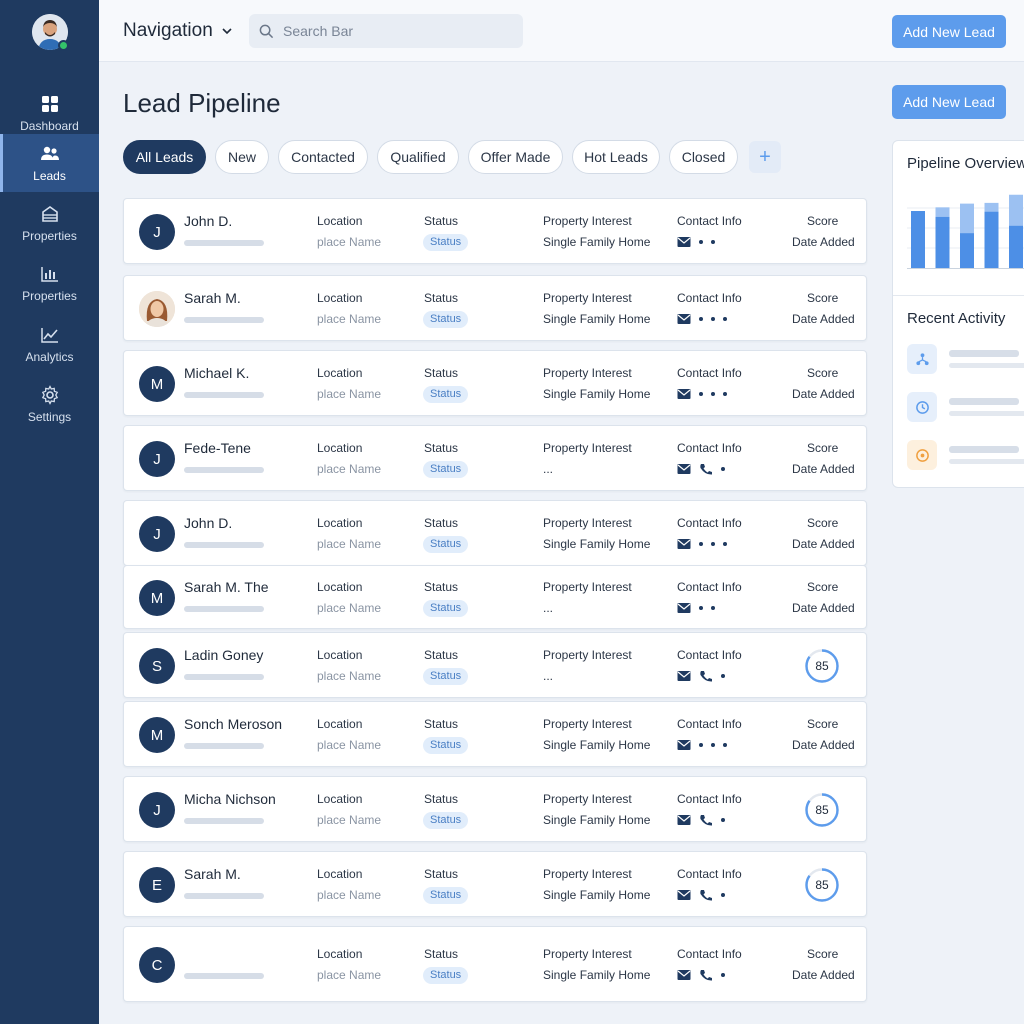 The width and height of the screenshot is (1024, 1024). Describe the element at coordinates (922, 407) in the screenshot. I see `clock-icon` at that location.